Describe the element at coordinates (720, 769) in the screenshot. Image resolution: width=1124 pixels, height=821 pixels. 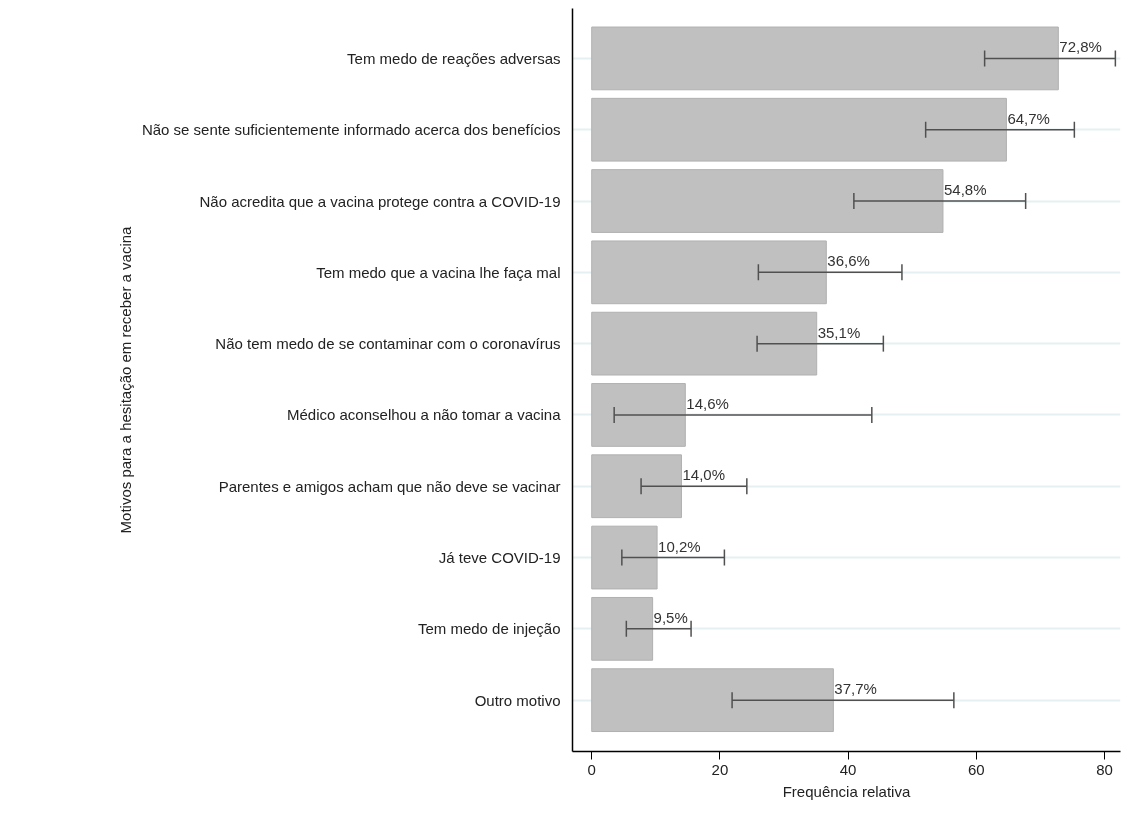
I see `x-tick-label: 20` at that location.